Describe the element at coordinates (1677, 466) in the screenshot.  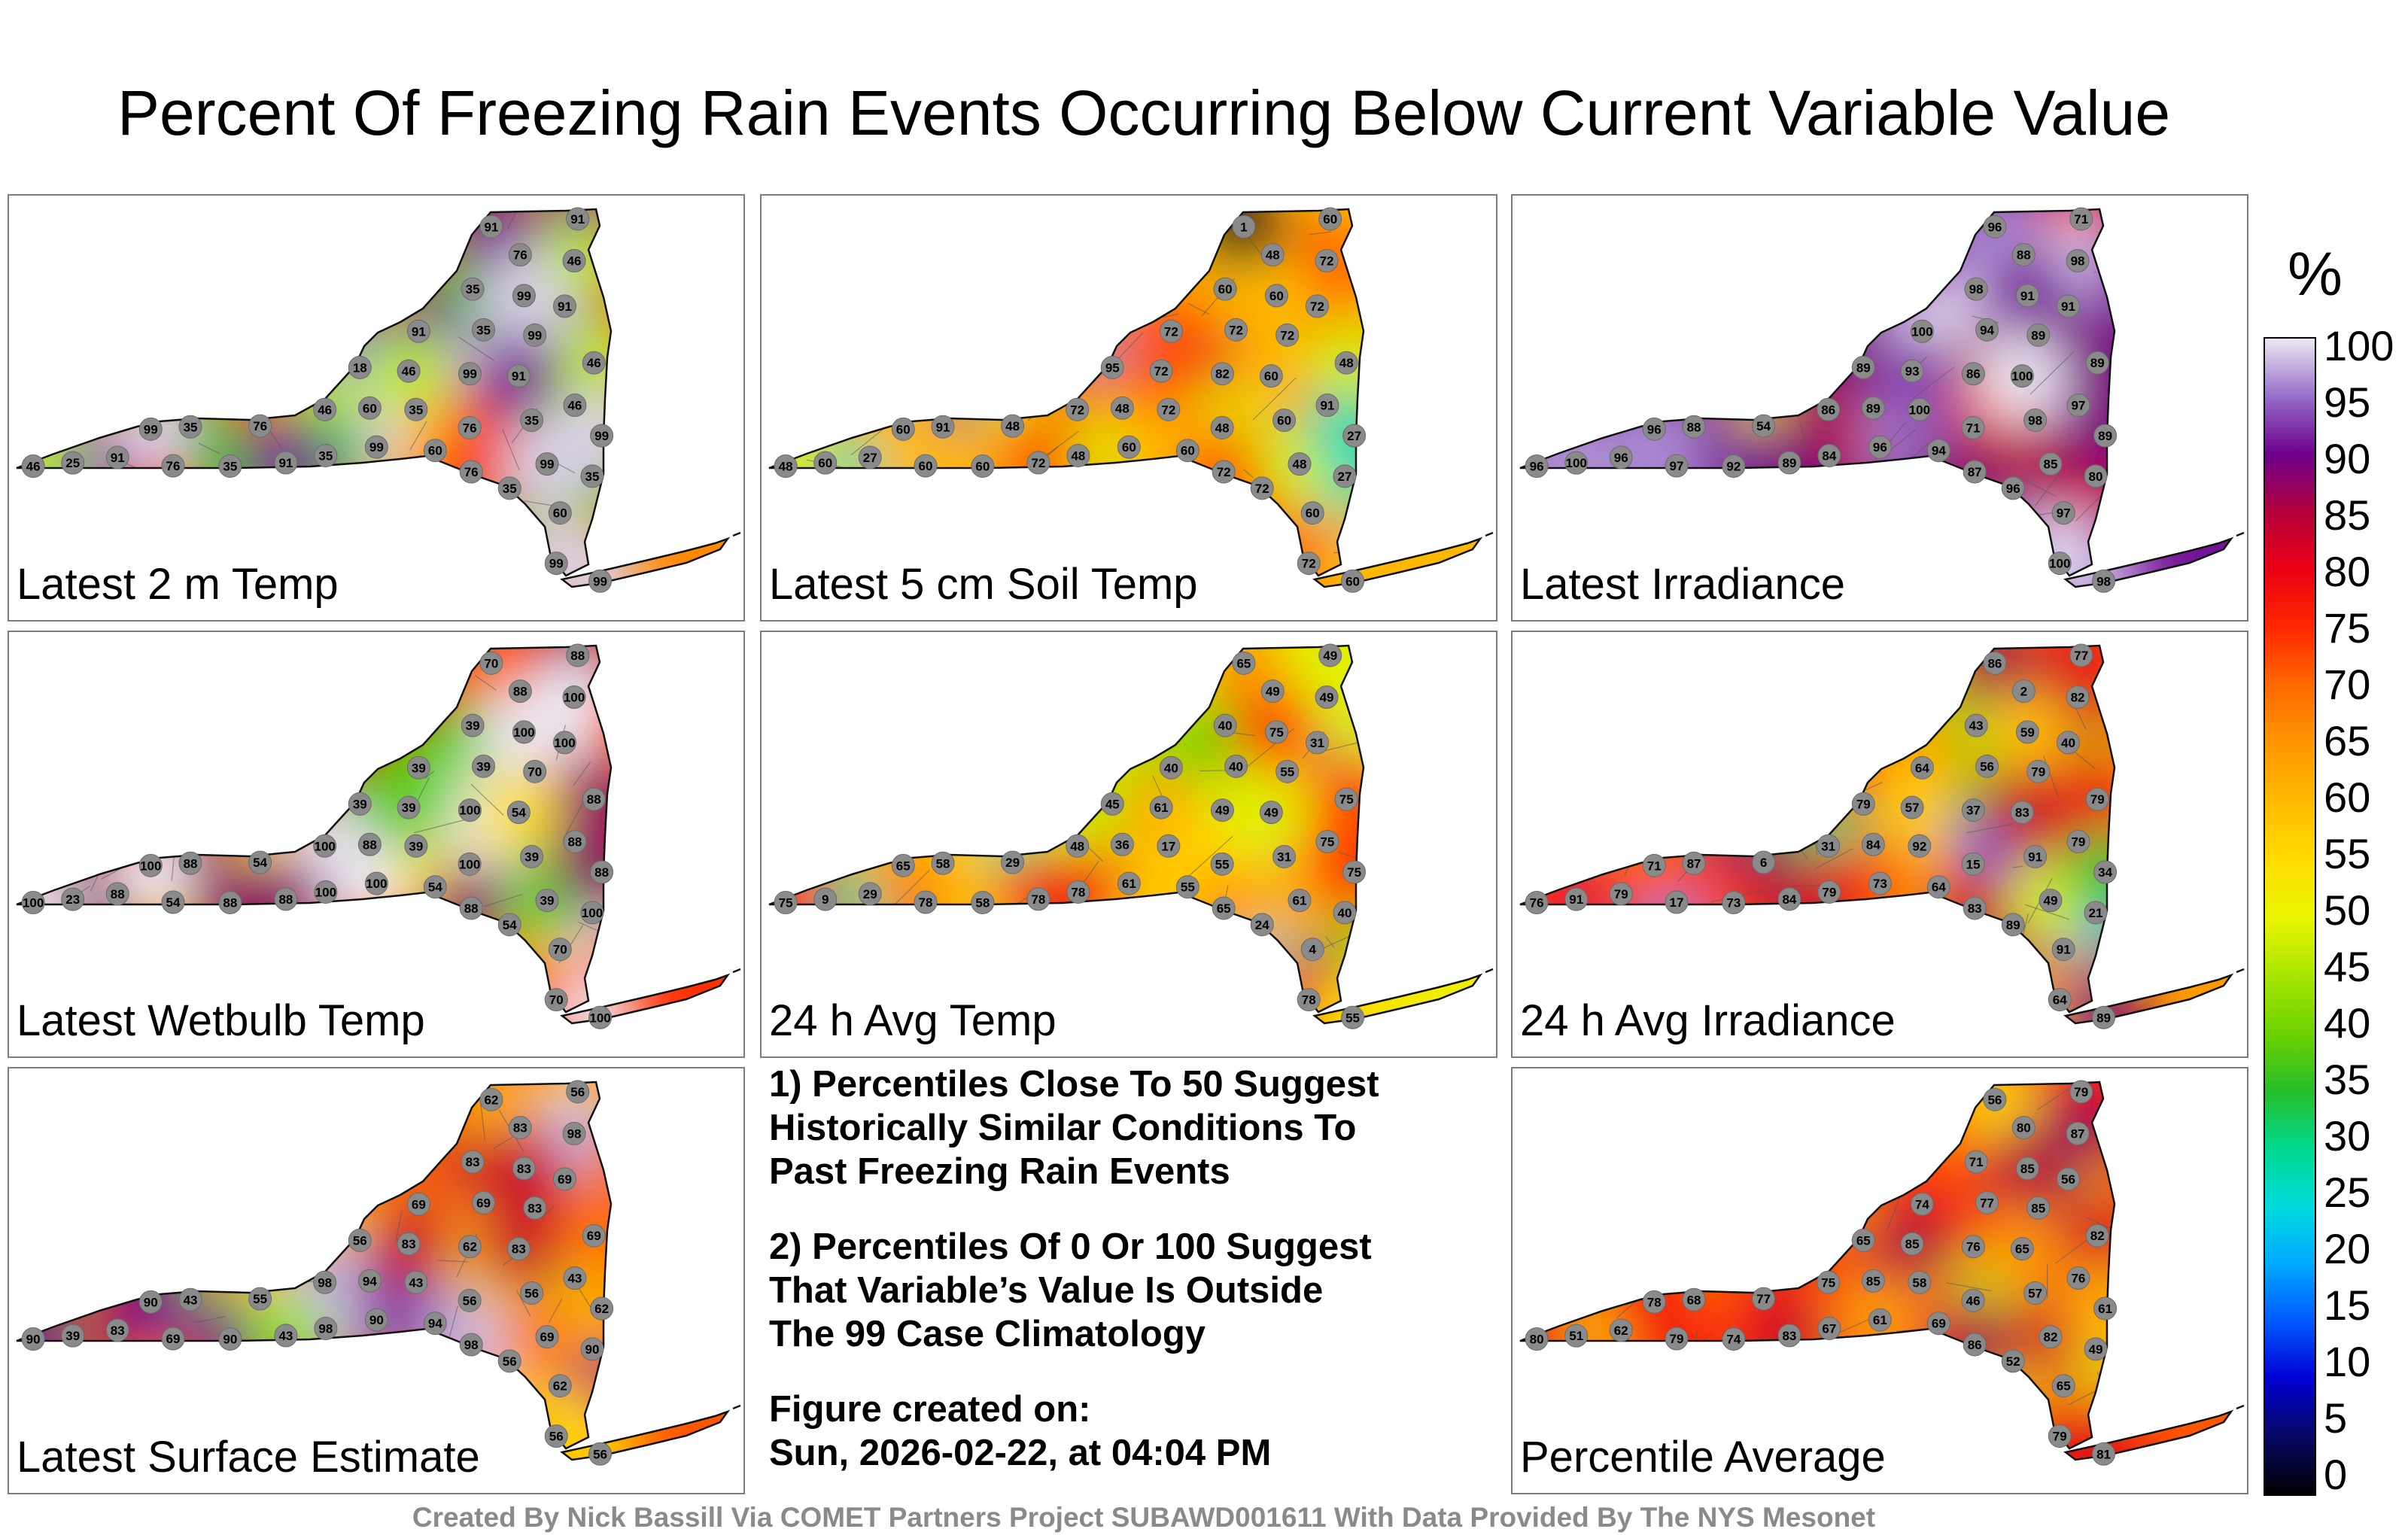
I see `station-value: 97` at that location.